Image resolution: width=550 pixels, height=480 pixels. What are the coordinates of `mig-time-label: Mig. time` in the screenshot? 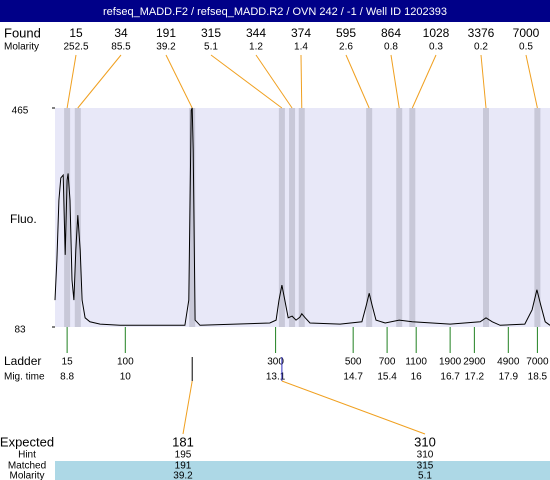 It's located at (24, 377).